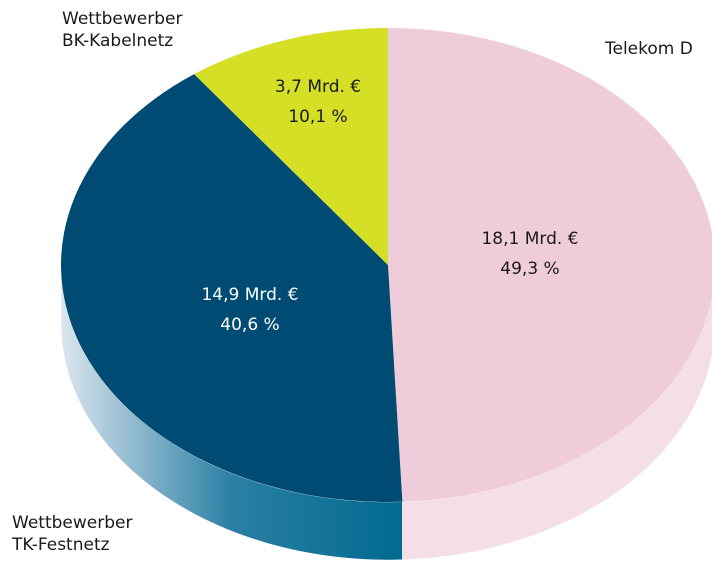 The image size is (712, 561). Describe the element at coordinates (122, 30) in the screenshot. I see `category-label: Wettbewerber BK-Kabelnetz` at that location.